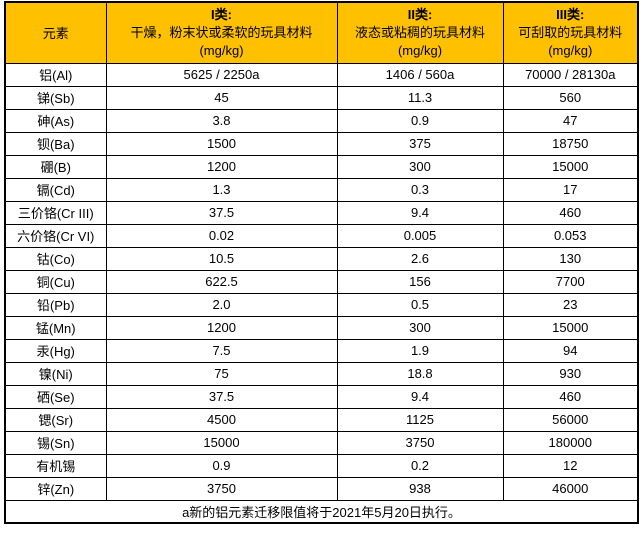  What do you see at coordinates (570, 74) in the screenshot?
I see `category3-value-cell: 70000 / 28130a` at bounding box center [570, 74].